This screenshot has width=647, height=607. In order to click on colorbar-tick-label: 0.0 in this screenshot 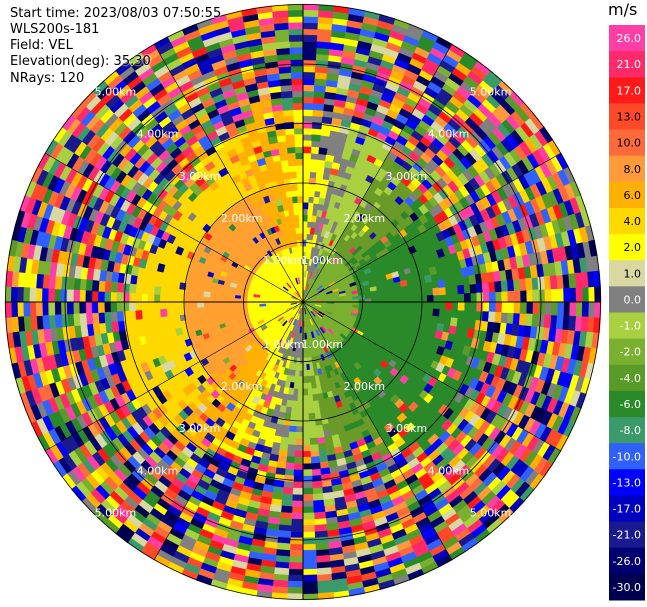, I will do `click(633, 299)`.